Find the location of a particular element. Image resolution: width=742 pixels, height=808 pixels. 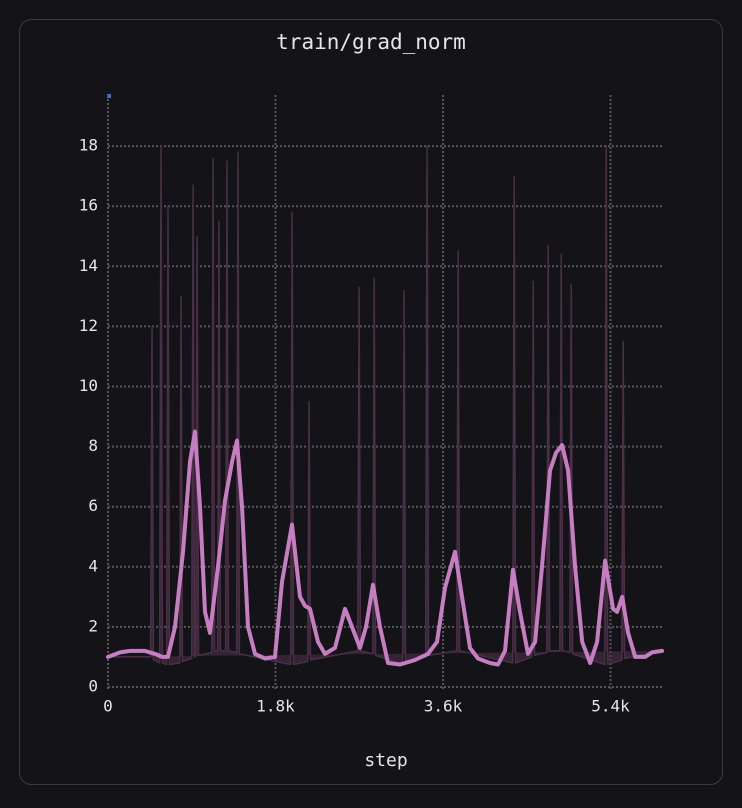

y-tick-label: 14 is located at coordinates (88, 265).